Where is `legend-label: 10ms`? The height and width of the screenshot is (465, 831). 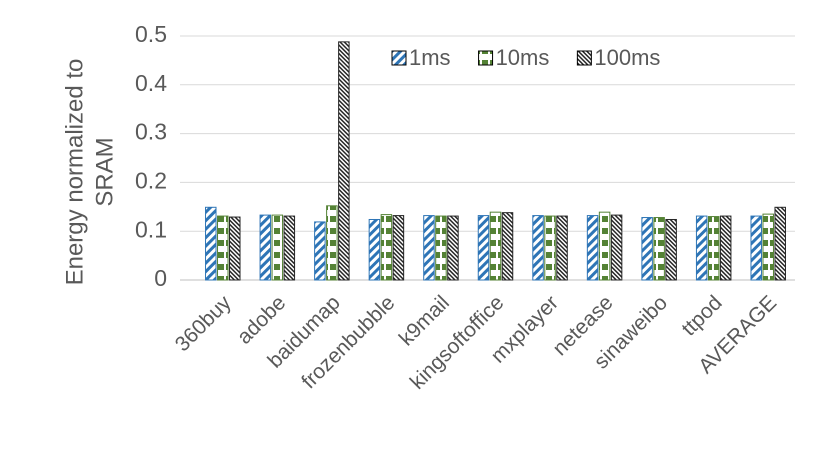
legend-label: 10ms is located at coordinates (523, 57).